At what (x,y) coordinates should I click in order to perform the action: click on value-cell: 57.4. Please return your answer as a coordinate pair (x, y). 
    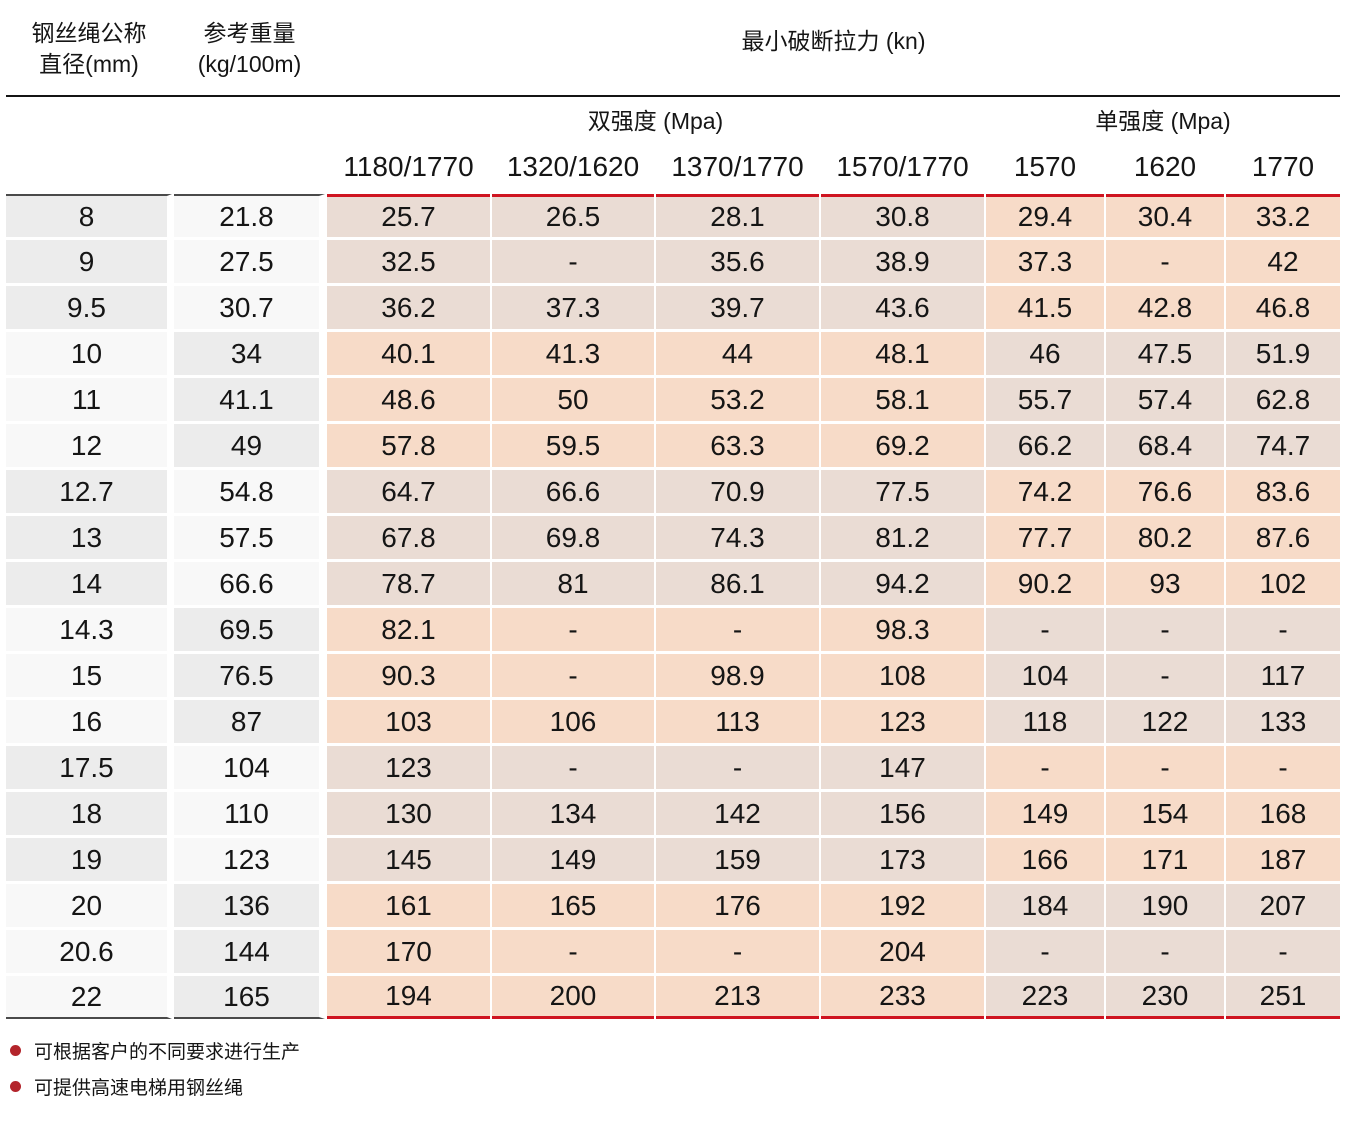
    Looking at the image, I should click on (1165, 399).